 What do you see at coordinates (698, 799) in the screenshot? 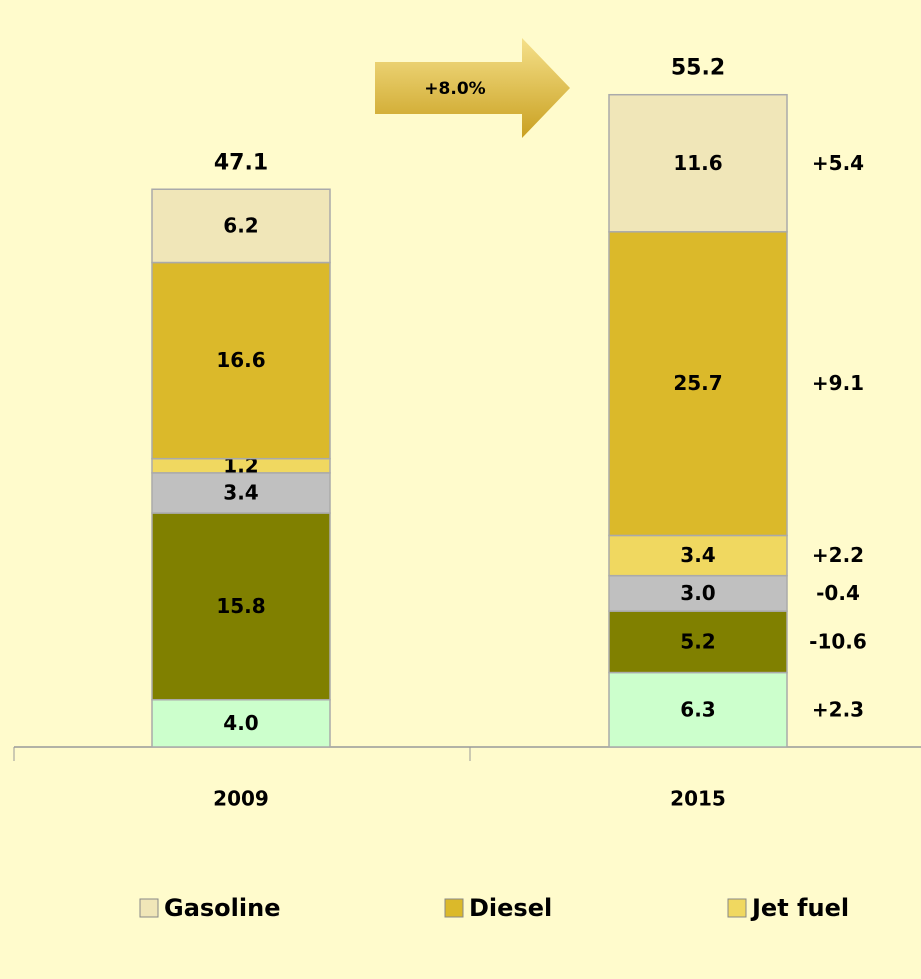
I see `x-tick-label: 2015` at bounding box center [698, 799].